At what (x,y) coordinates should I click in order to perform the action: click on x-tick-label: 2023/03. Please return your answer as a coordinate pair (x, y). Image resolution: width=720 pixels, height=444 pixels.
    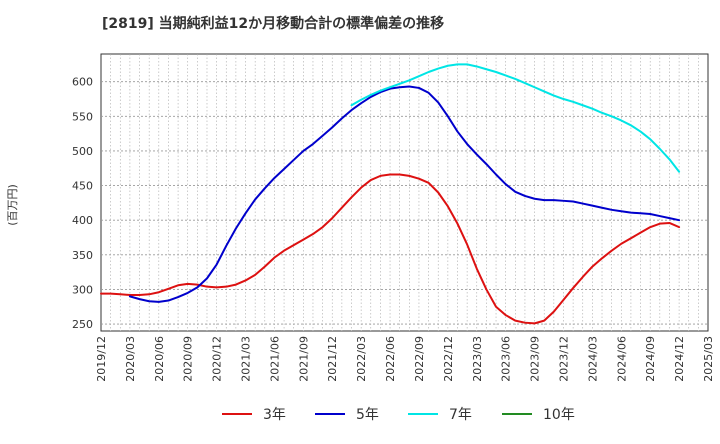
    Looking at the image, I should click on (477, 359).